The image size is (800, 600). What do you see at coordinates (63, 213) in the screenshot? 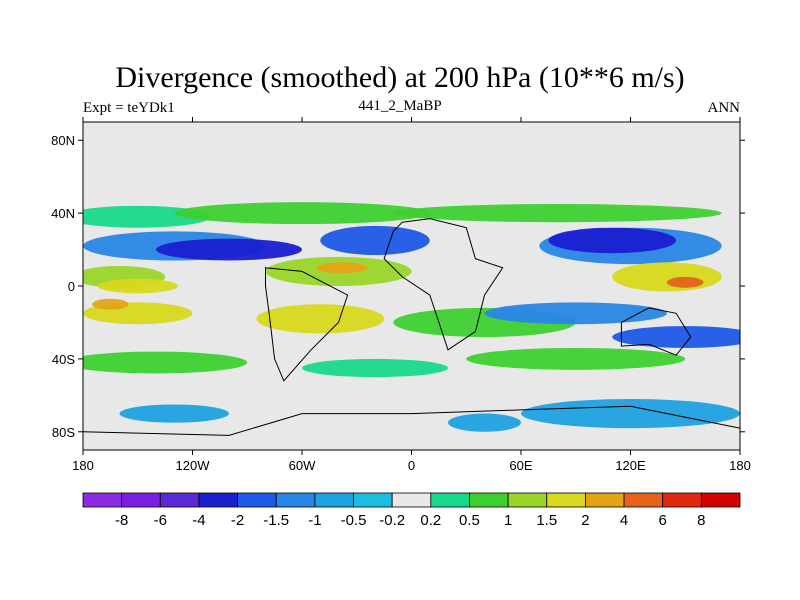
I see `y-tick-label-1: 40N` at bounding box center [63, 213].